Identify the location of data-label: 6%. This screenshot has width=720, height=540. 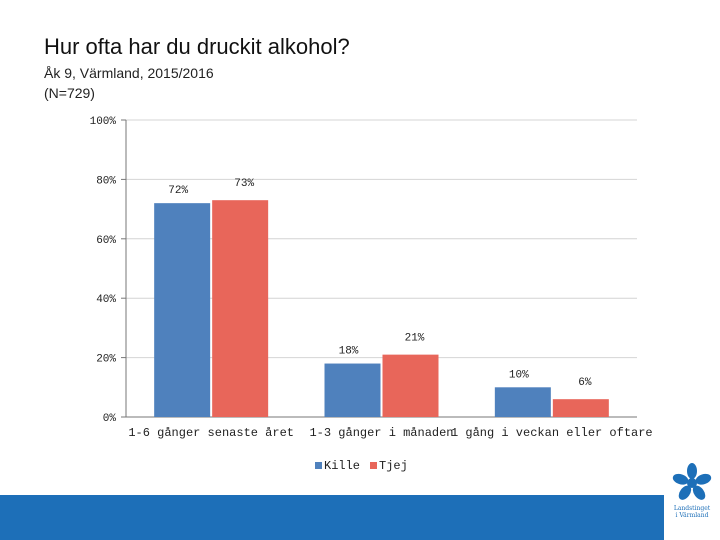
(585, 383).